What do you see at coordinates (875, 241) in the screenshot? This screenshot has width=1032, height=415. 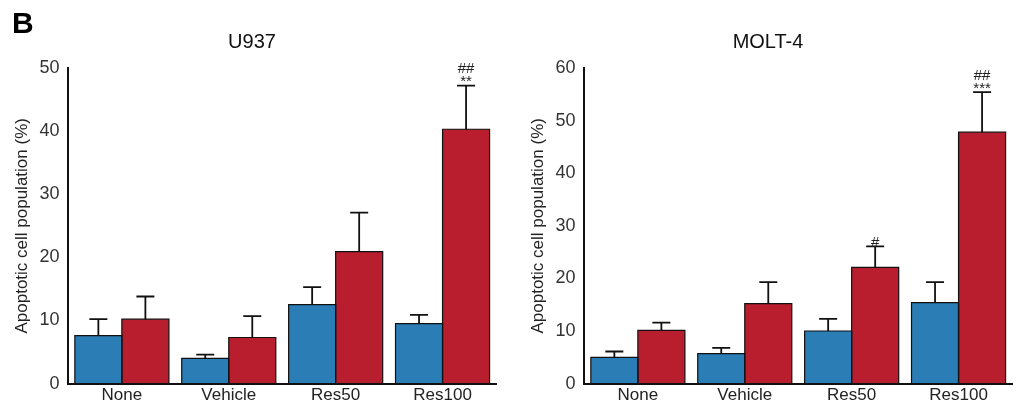 I see `annotation: #` at bounding box center [875, 241].